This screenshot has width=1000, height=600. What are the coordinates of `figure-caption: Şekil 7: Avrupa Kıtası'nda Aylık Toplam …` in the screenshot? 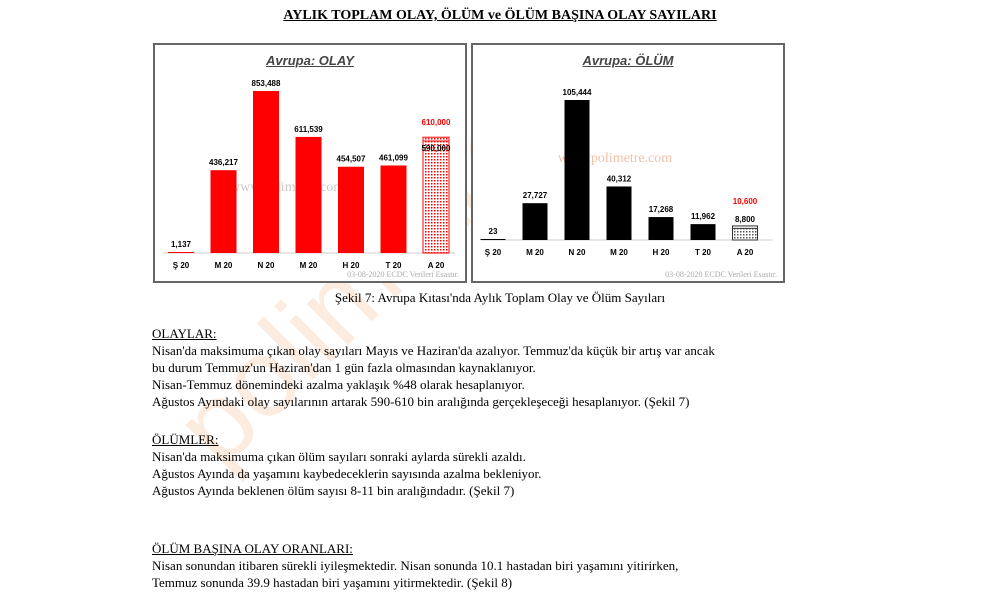 It's located at (500, 297).